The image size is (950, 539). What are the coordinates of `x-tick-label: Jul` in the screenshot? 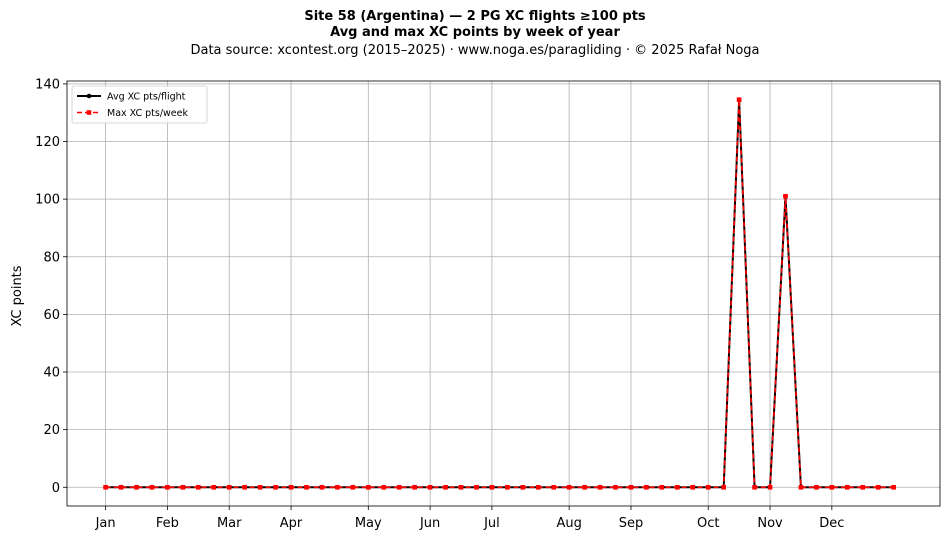 It's located at (491, 523).